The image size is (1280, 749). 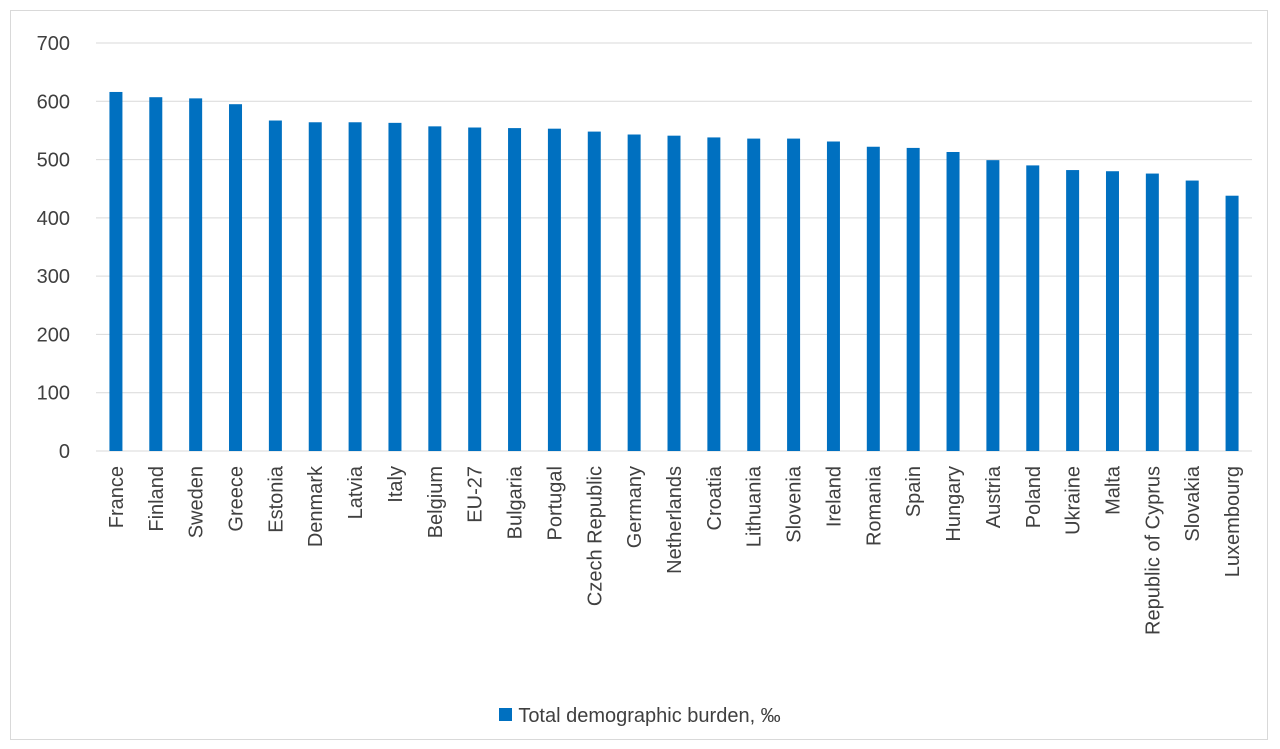 I want to click on x-tick-label: Spain, so click(x=914, y=491).